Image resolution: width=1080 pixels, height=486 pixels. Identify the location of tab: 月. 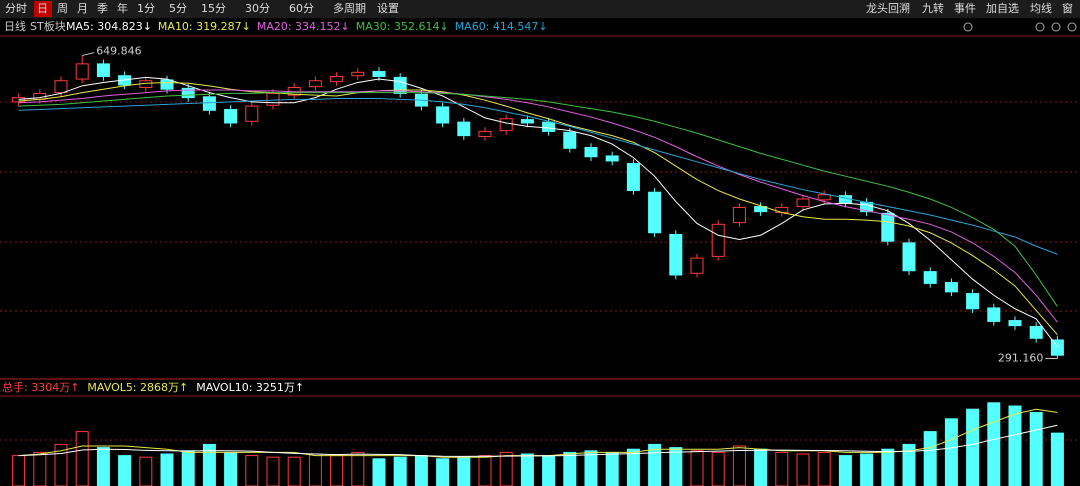
(82, 8).